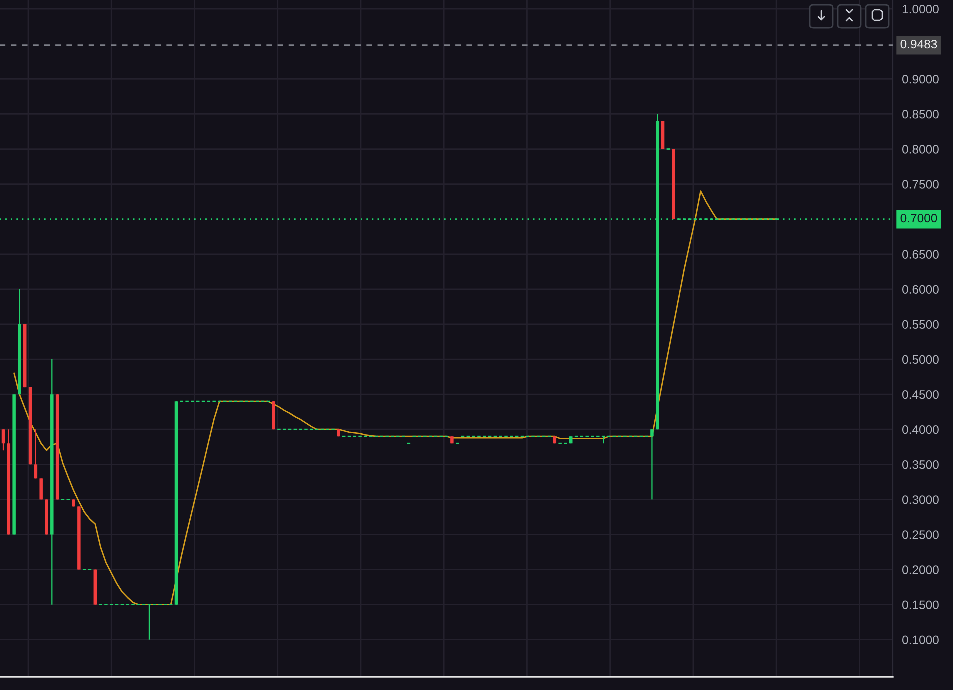  Describe the element at coordinates (919, 44) in the screenshot. I see `ref-line-label: 0.9483` at that location.